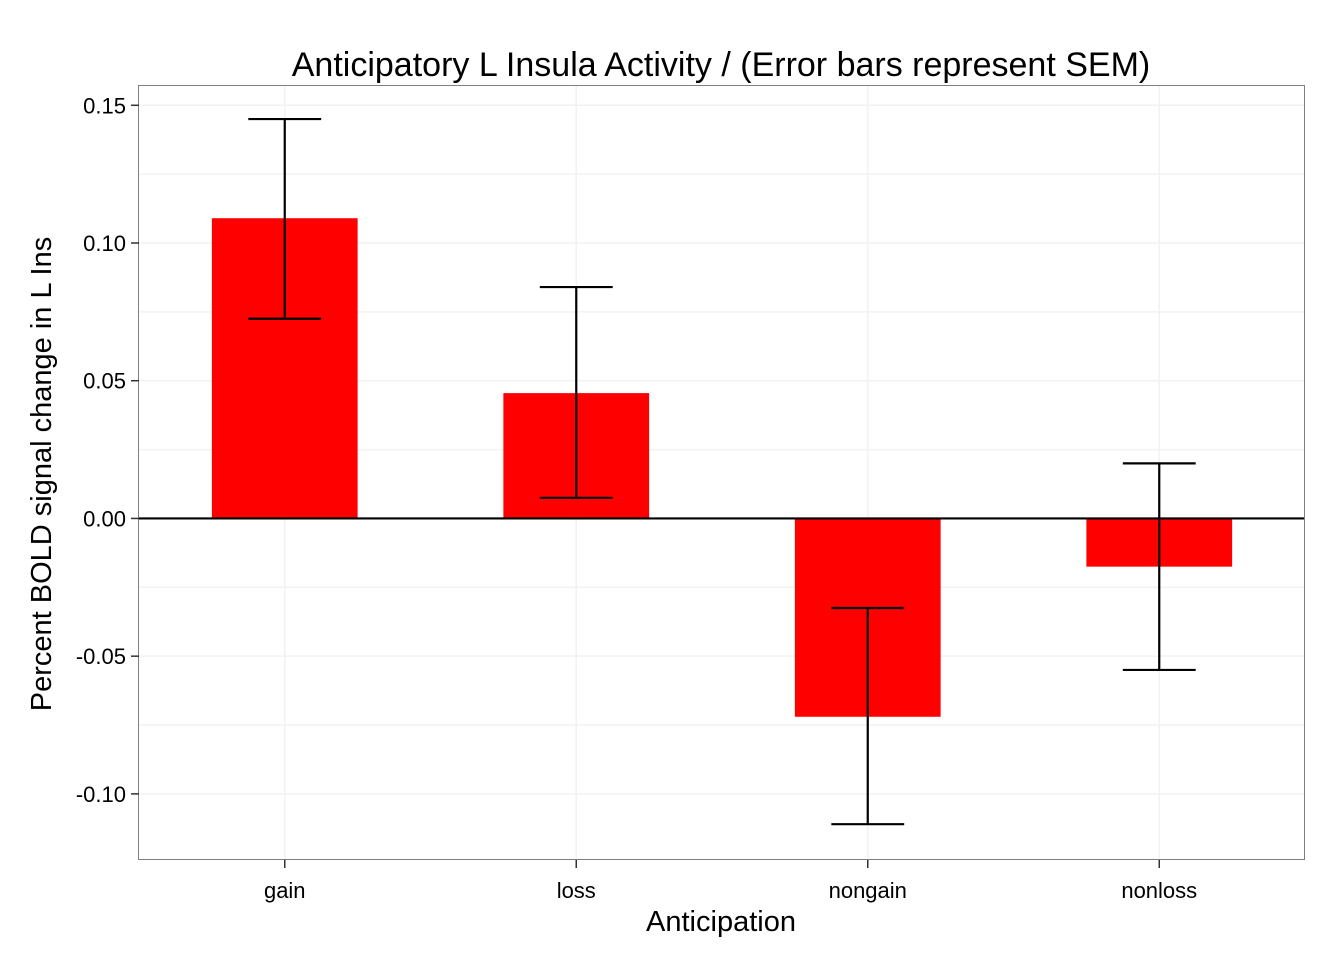 This screenshot has width=1344, height=960. I want to click on y-tick-label: 0.00, so click(104, 518).